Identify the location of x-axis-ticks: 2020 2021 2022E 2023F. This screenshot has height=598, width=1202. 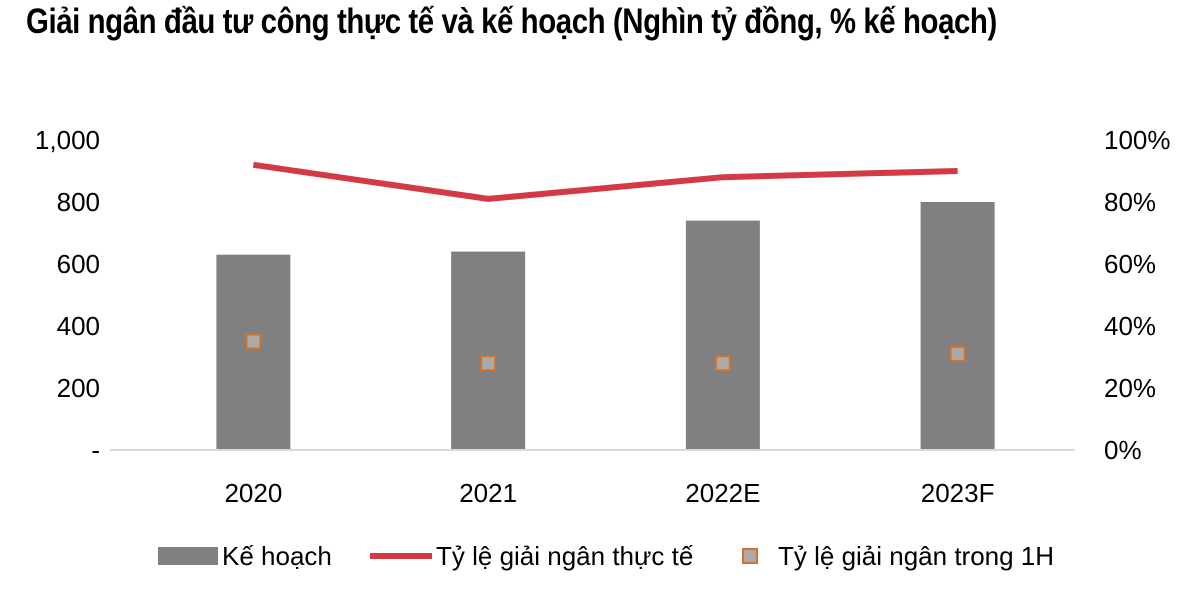
(609, 493).